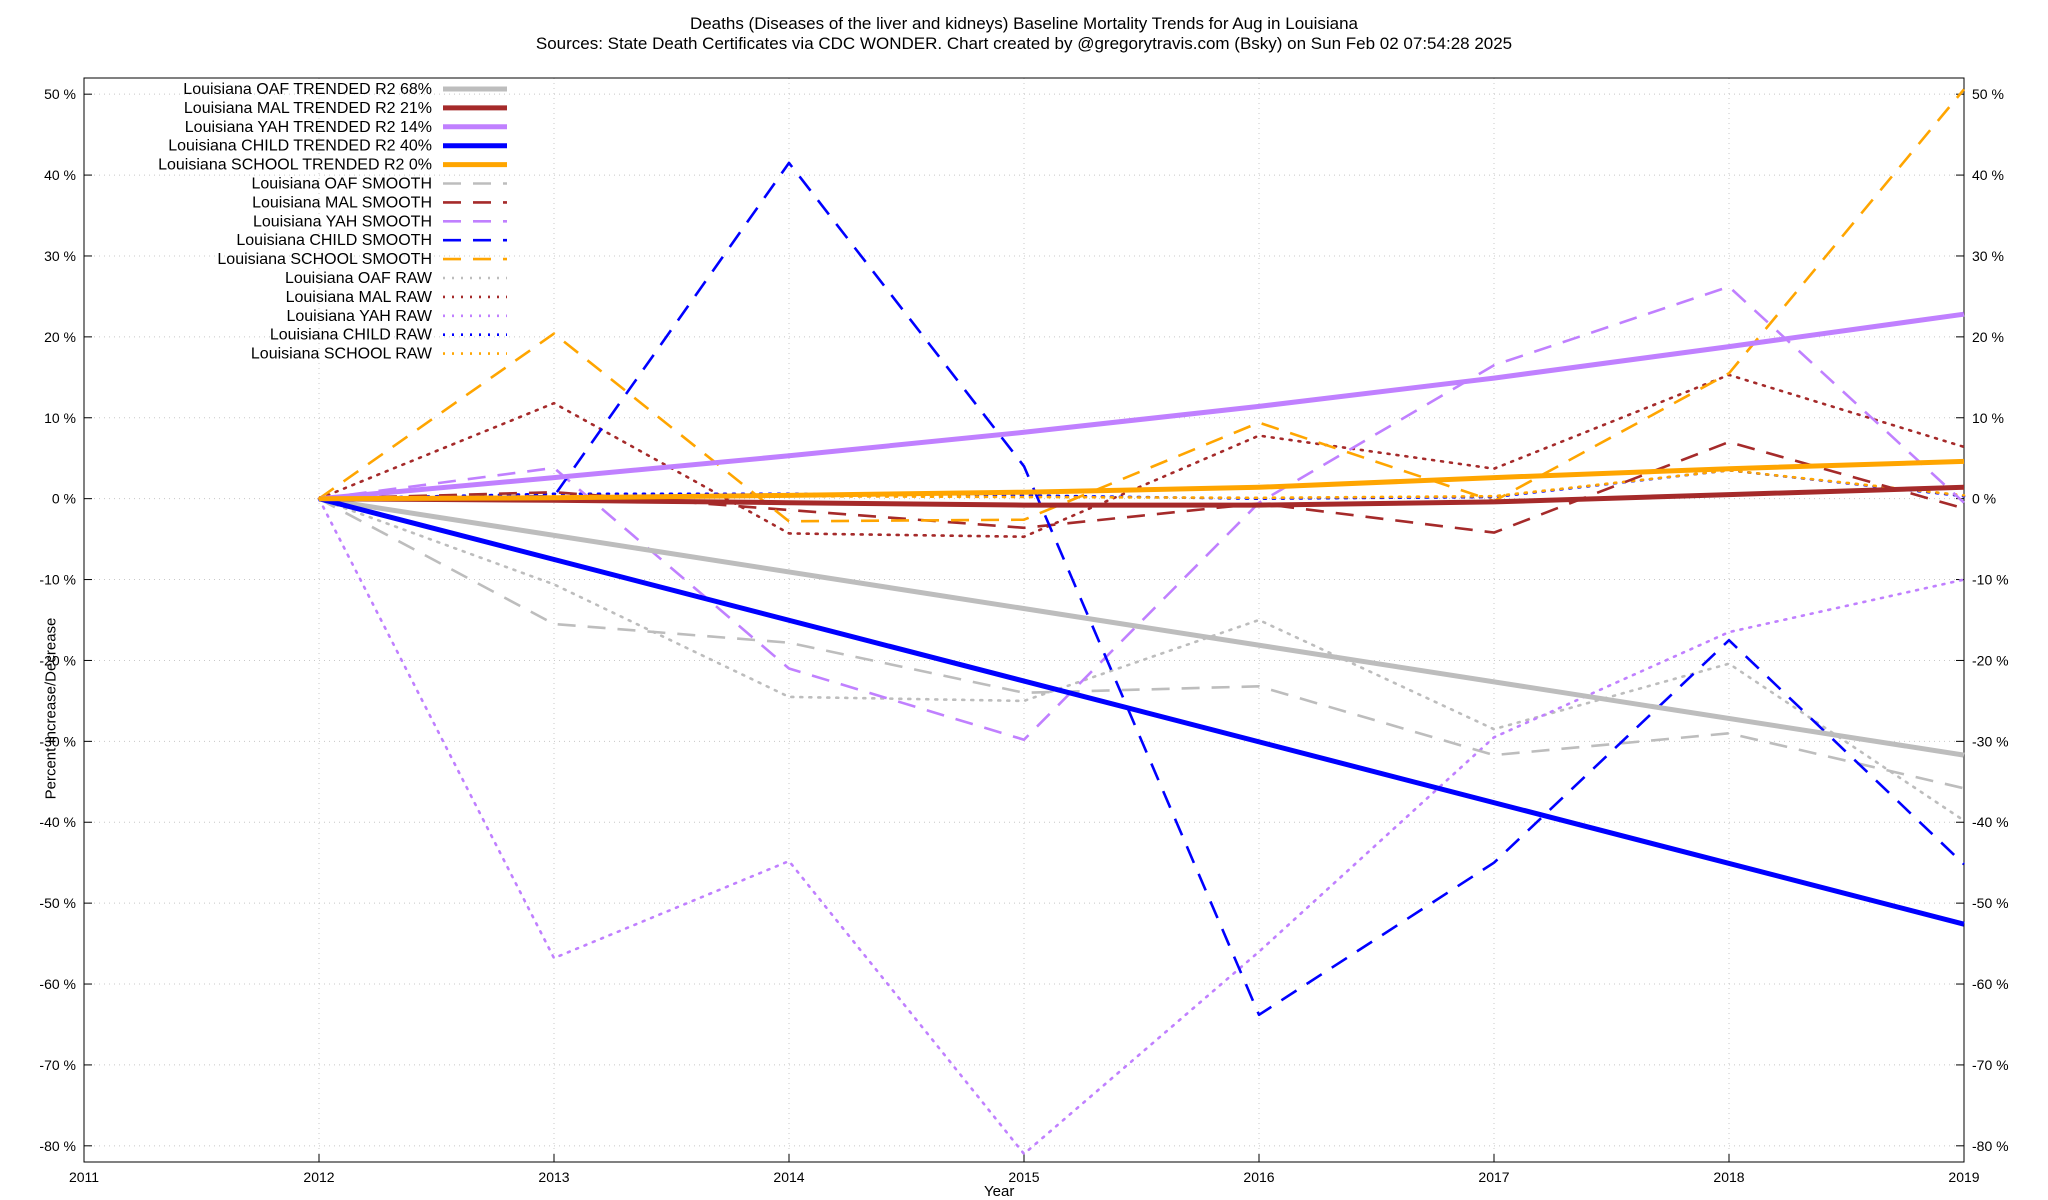 This screenshot has width=2048, height=1200. What do you see at coordinates (1990, 1146) in the screenshot?
I see `y-tick-label-right: -80 %` at bounding box center [1990, 1146].